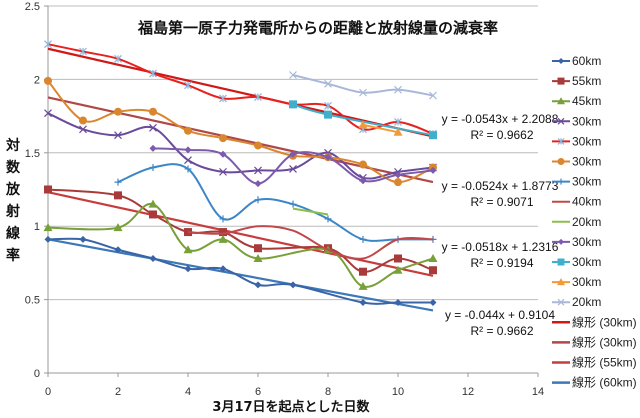 Image resolution: width=640 pixels, height=418 pixels. I want to click on y-tick-label: 0.5, so click(32, 301).